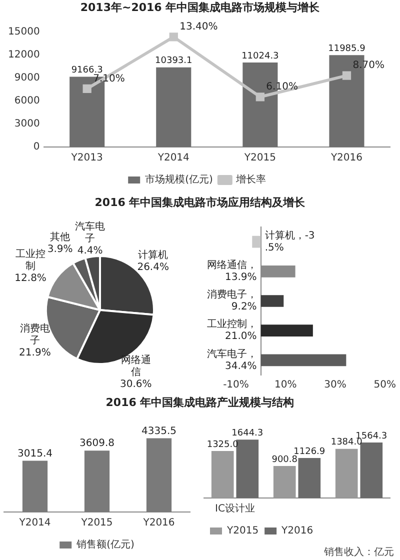 The height and width of the screenshot is (560, 400). What do you see at coordinates (90, 232) in the screenshot?
I see `slice-label: 汽车电子` at bounding box center [90, 232].